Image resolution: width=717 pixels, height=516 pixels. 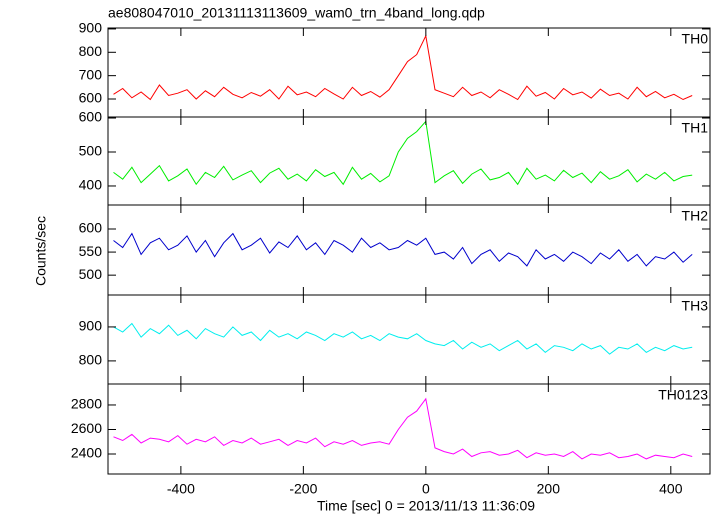 I want to click on y-tick-label: 550, so click(x=91, y=251).